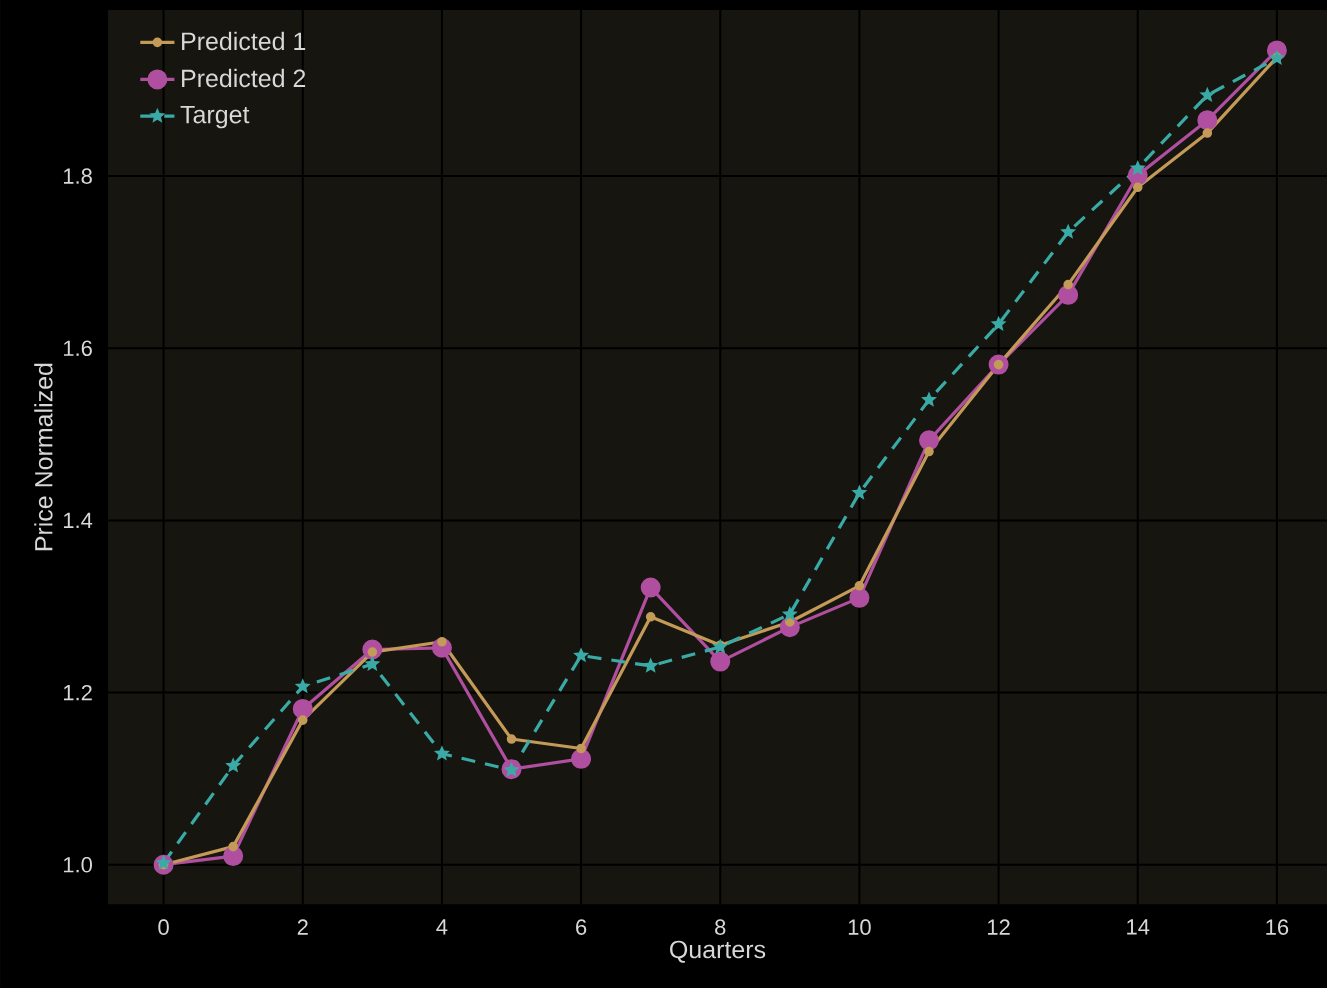 The width and height of the screenshot is (1328, 988). I want to click on y-tick-label: 1.4, so click(78, 520).